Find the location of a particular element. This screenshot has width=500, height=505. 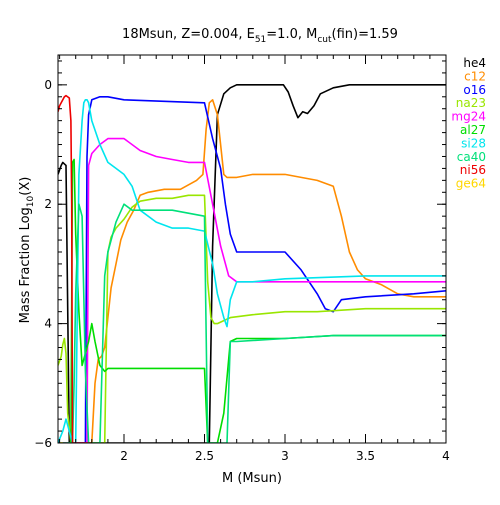

chart-title: 18Msun, Z=0.004, E51=1.0, Mcut(fin)=1.59 is located at coordinates (260, 36).